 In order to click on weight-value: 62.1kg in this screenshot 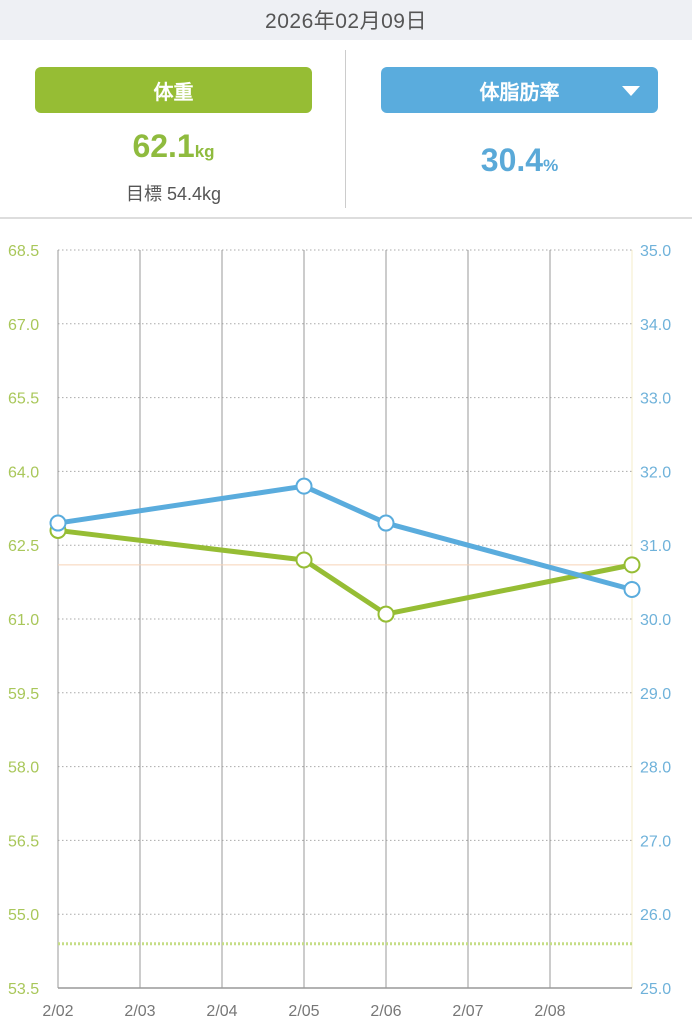, I will do `click(173, 146)`.